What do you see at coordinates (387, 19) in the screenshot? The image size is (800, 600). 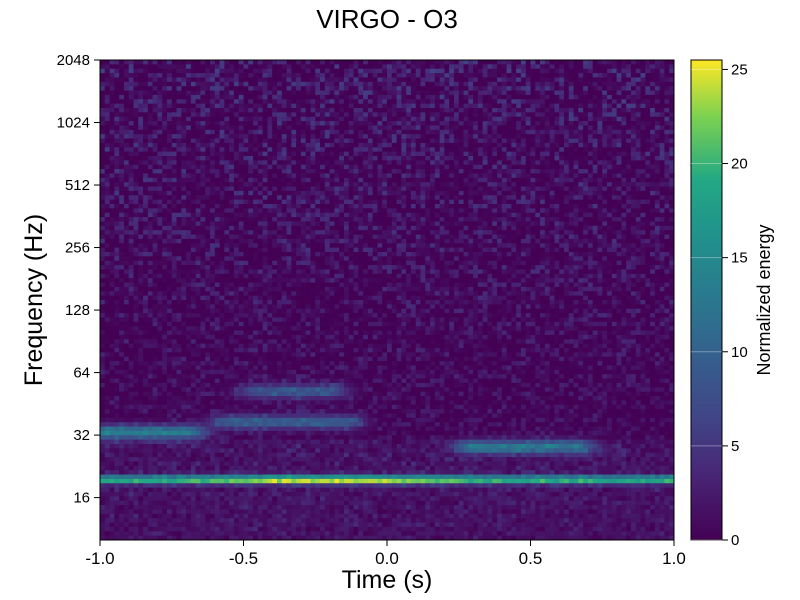 I see `chart-title: VIRGO - O3` at bounding box center [387, 19].